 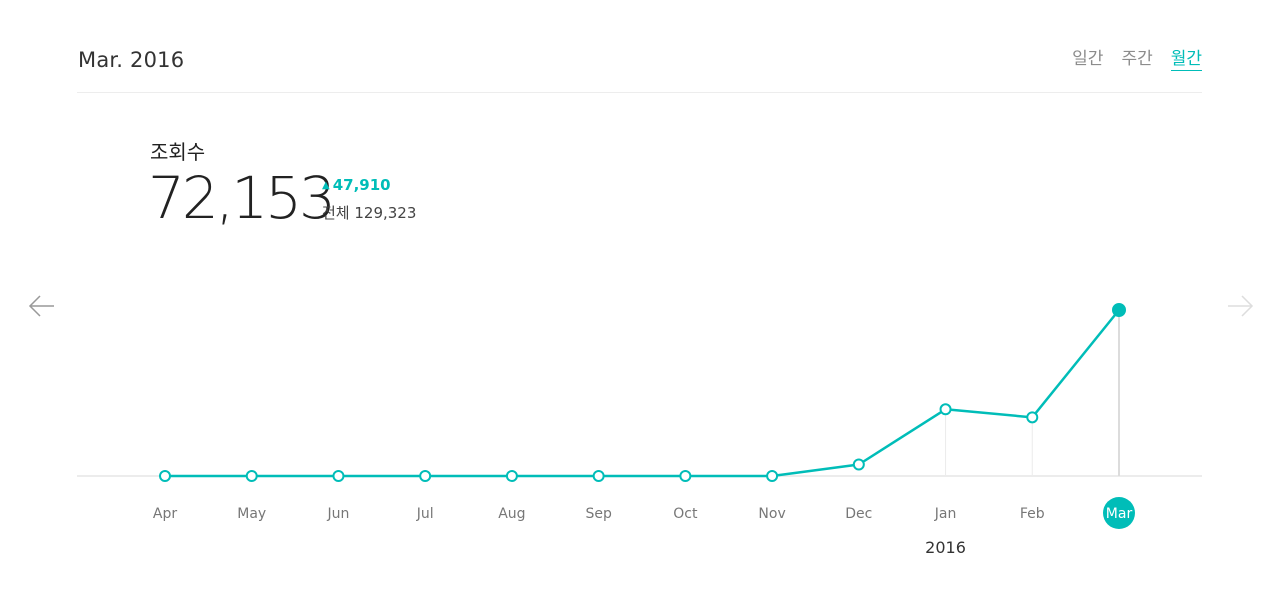 I want to click on year-label: 2016, so click(x=945, y=547).